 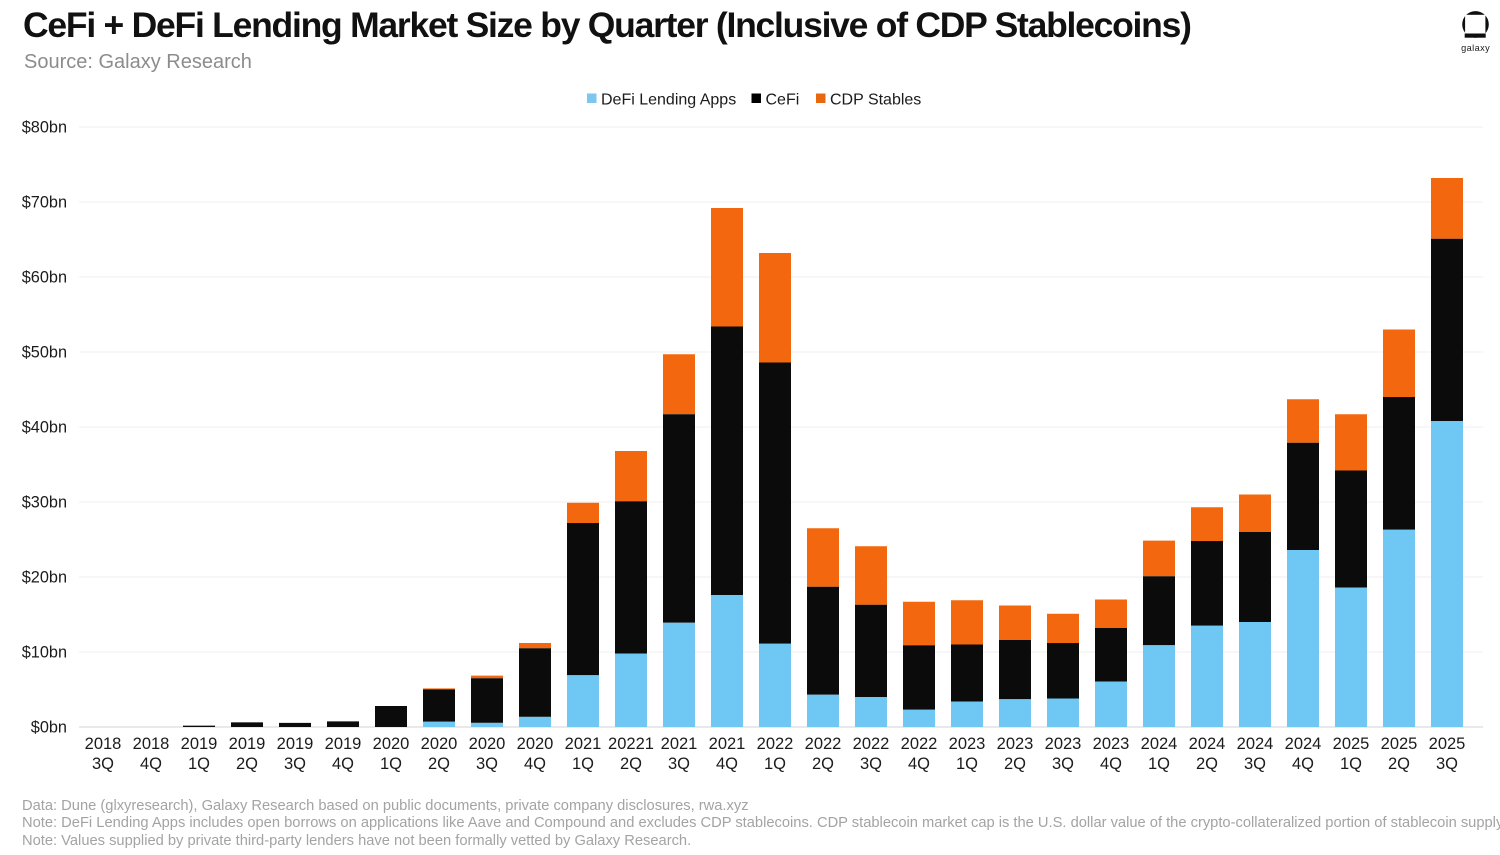 What do you see at coordinates (44, 353) in the screenshot?
I see `svg-text: $50bn` at bounding box center [44, 353].